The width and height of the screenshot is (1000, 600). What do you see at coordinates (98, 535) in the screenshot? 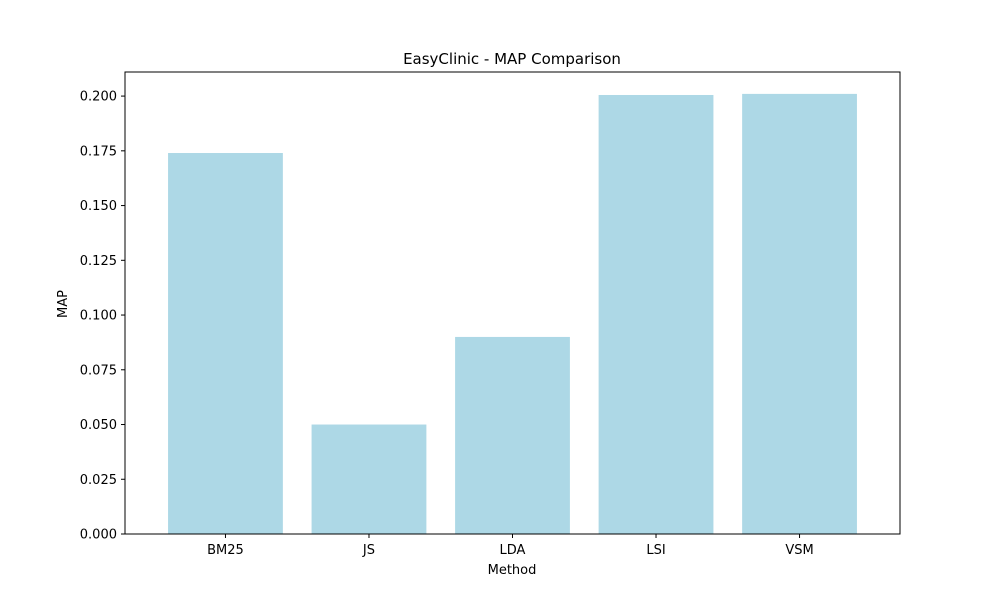
I see `y-tick-label: 0.000` at bounding box center [98, 535].